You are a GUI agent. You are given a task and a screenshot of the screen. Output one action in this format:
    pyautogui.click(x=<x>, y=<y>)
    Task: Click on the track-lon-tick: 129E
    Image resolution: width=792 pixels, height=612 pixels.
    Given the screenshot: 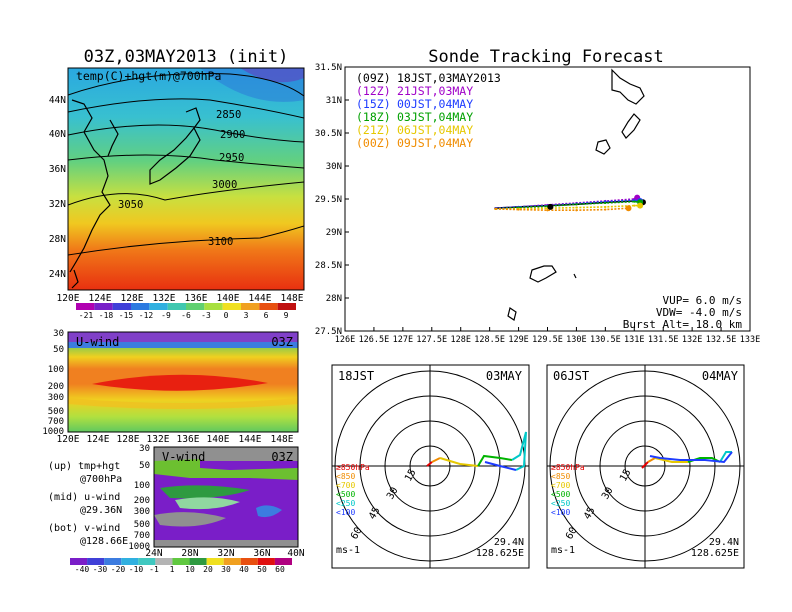 What is the action you would take?
    pyautogui.click(x=518, y=340)
    